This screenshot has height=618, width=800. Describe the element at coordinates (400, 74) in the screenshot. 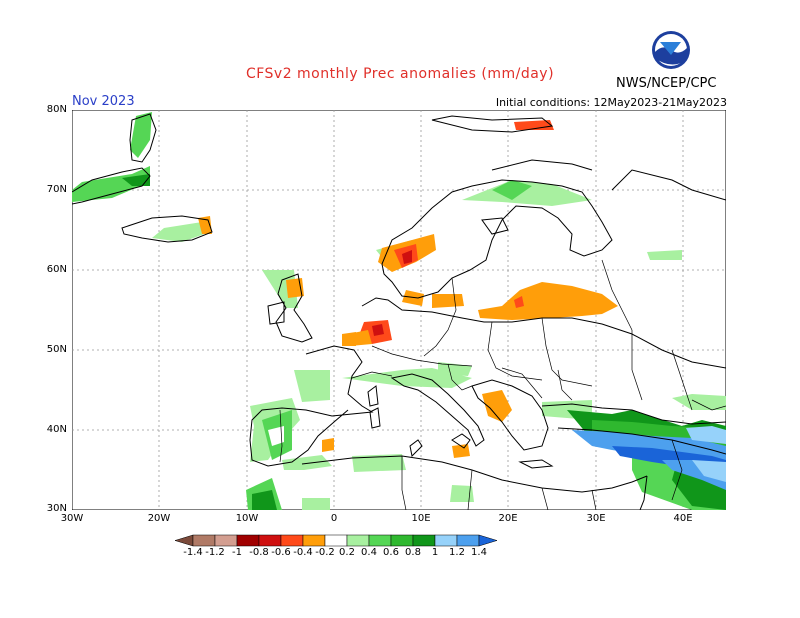

I see `chart-title: CFSv2 monthly Prec anomalies (mm/day)` at that location.